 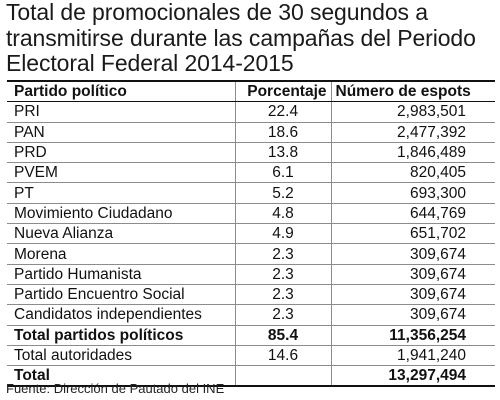 What do you see at coordinates (121, 112) in the screenshot?
I see `cell-partido: PRI` at bounding box center [121, 112].